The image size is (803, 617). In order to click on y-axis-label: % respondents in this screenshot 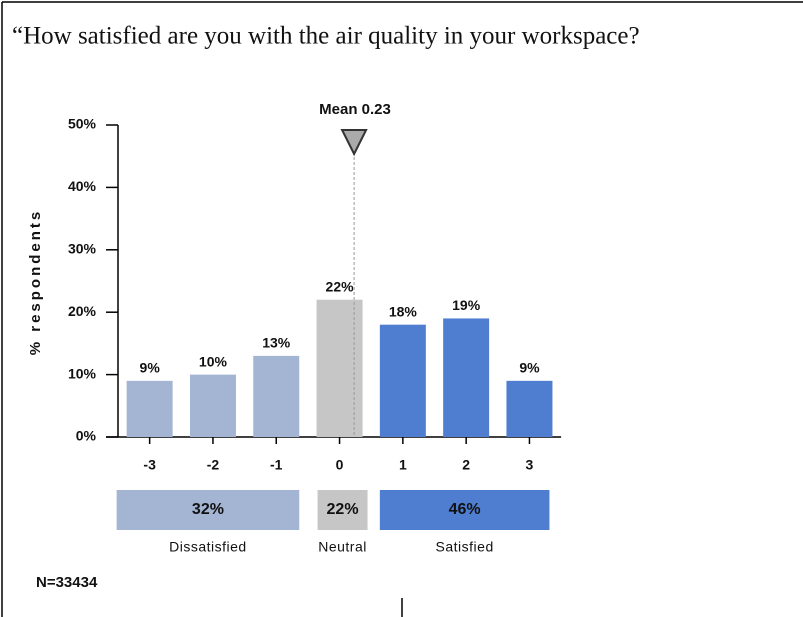, I will do `click(35, 282)`.